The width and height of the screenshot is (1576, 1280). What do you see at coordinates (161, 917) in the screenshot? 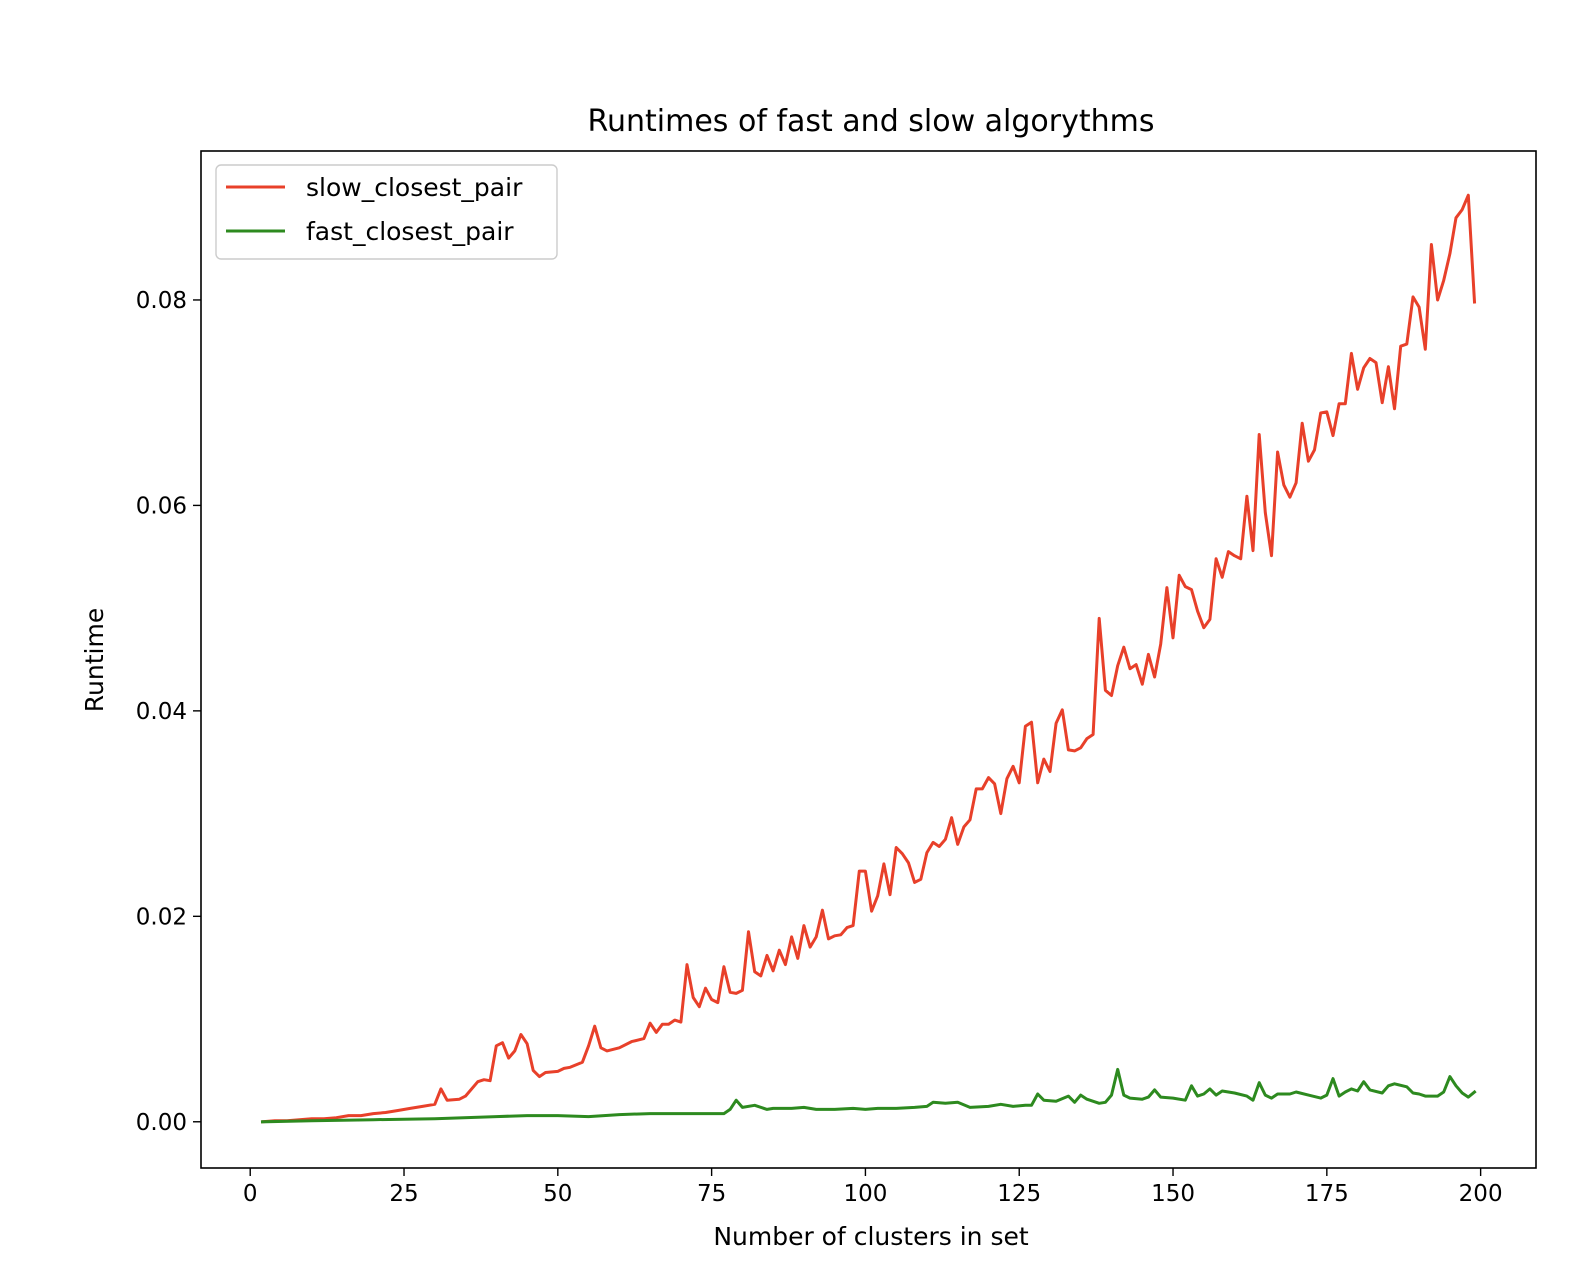
I see `y-tick-label: 0.02` at bounding box center [161, 917].